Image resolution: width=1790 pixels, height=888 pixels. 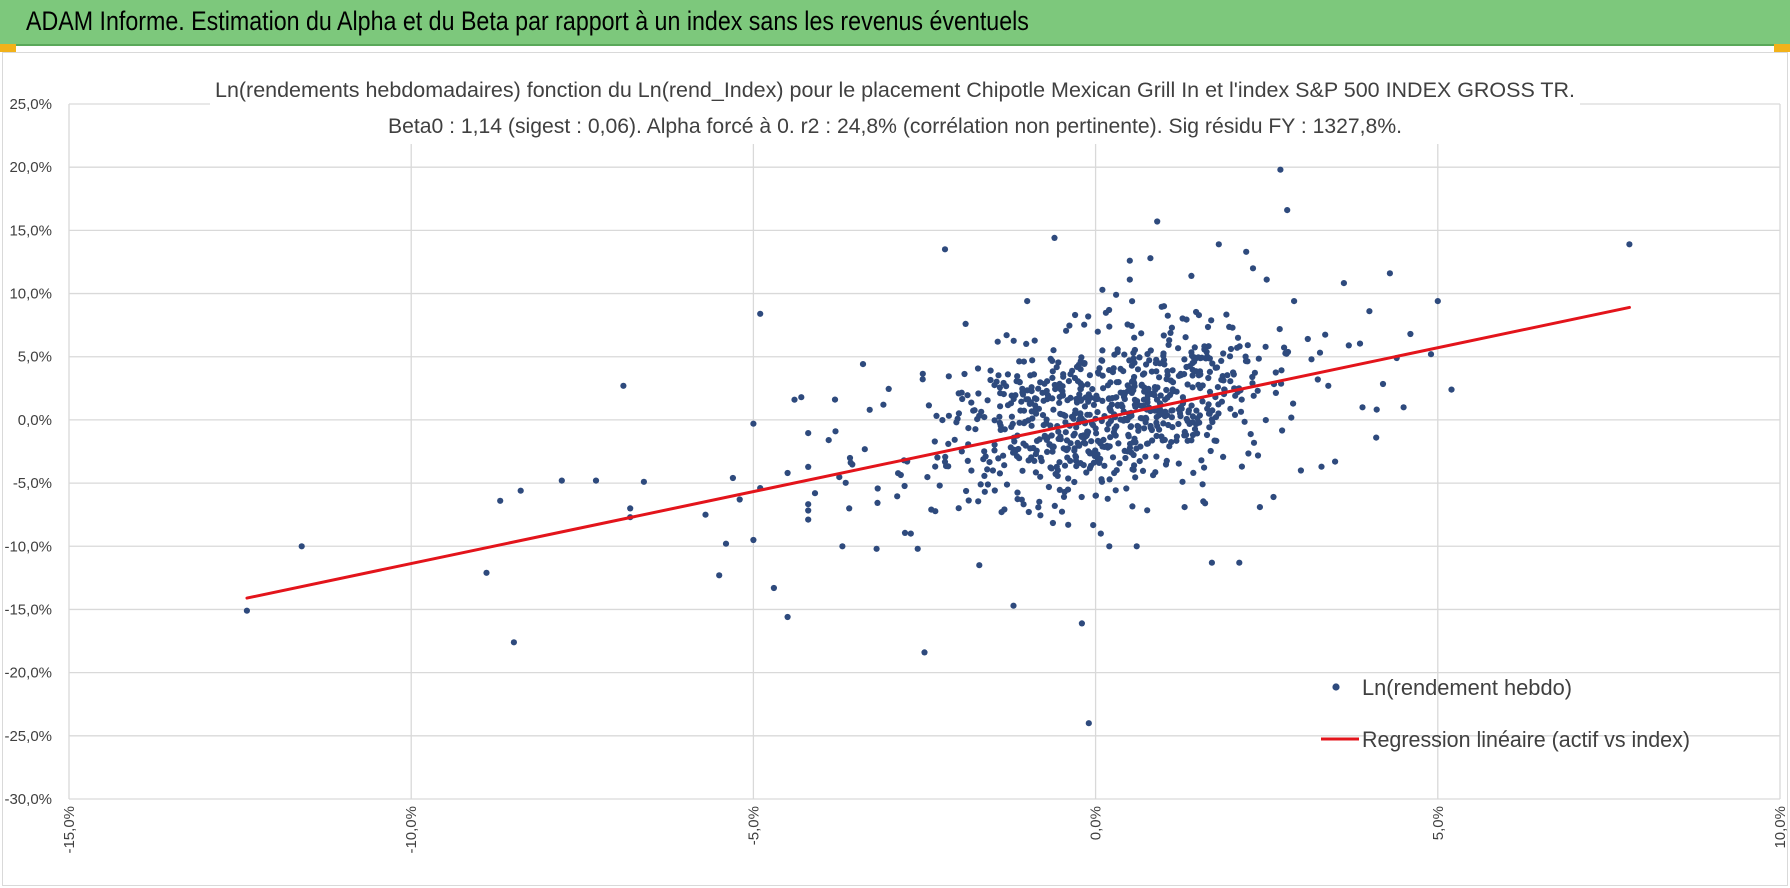 What do you see at coordinates (753, 825) in the screenshot?
I see `x-tick-label: -5,0%` at bounding box center [753, 825].